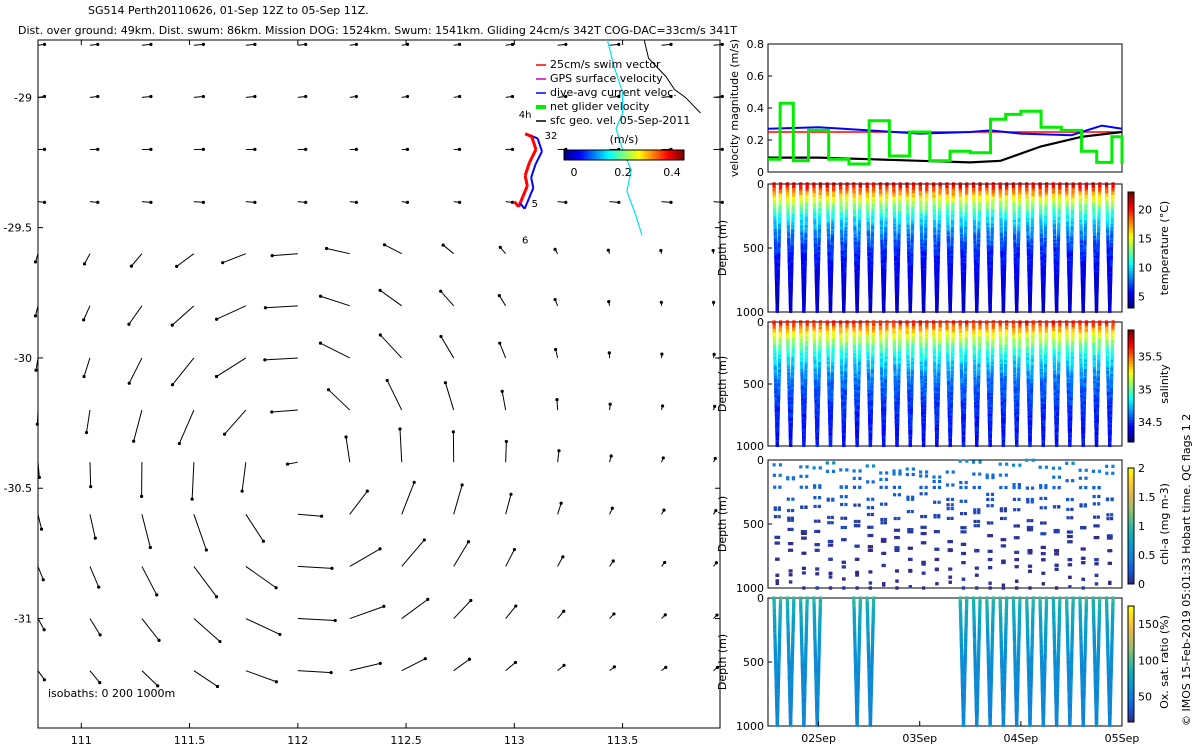  What do you see at coordinates (756, 108) in the screenshot?
I see `velocity-ytick-label: 0.4` at bounding box center [756, 108].